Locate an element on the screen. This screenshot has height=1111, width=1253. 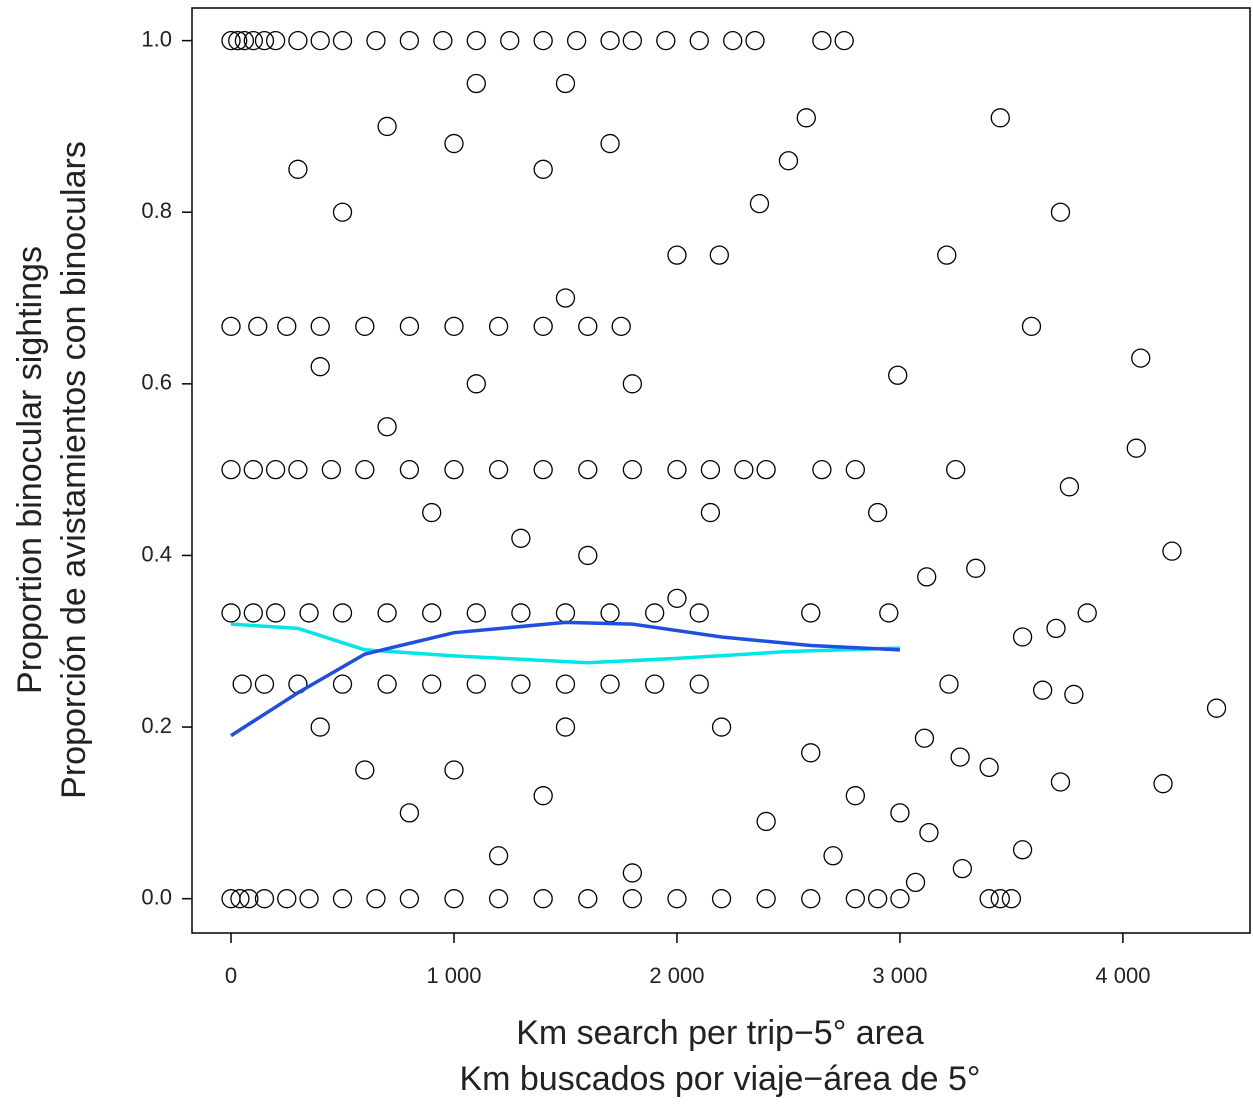
y-axis-title: Proportion binocular sightings is located at coordinates (30, 470).